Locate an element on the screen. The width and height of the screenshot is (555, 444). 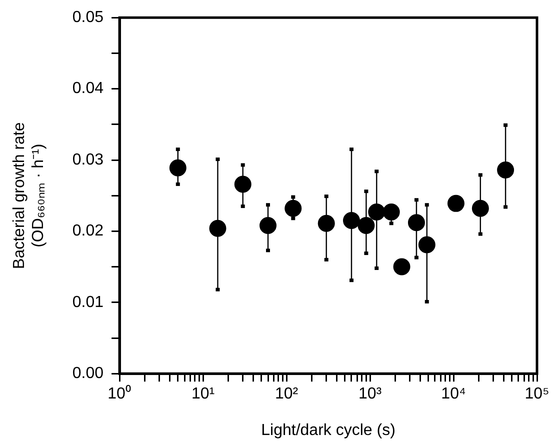
y-tick-label: 0.02 is located at coordinates (88, 231).